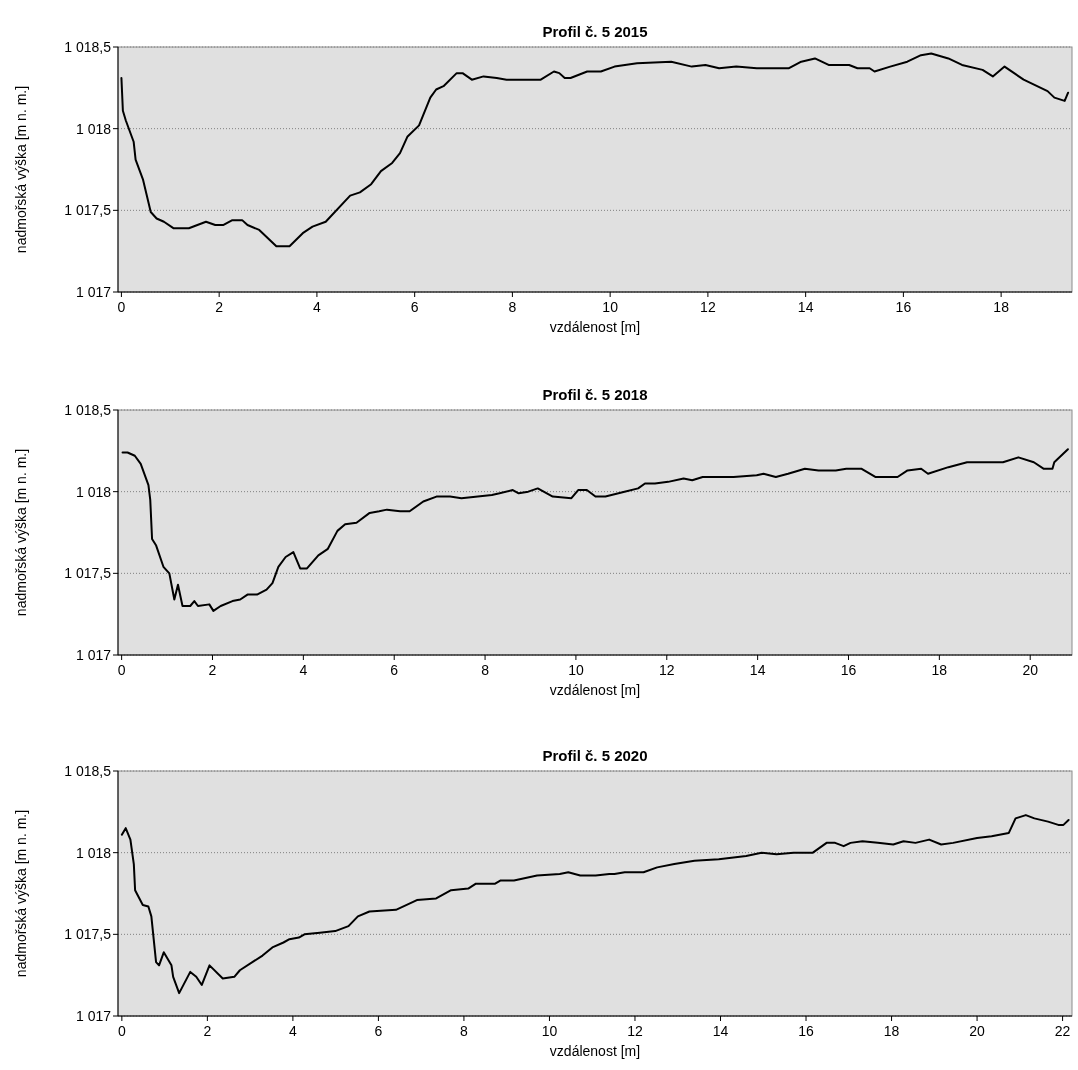  What do you see at coordinates (595, 394) in the screenshot?
I see `chart-title: Profil č. 5 2018` at bounding box center [595, 394].